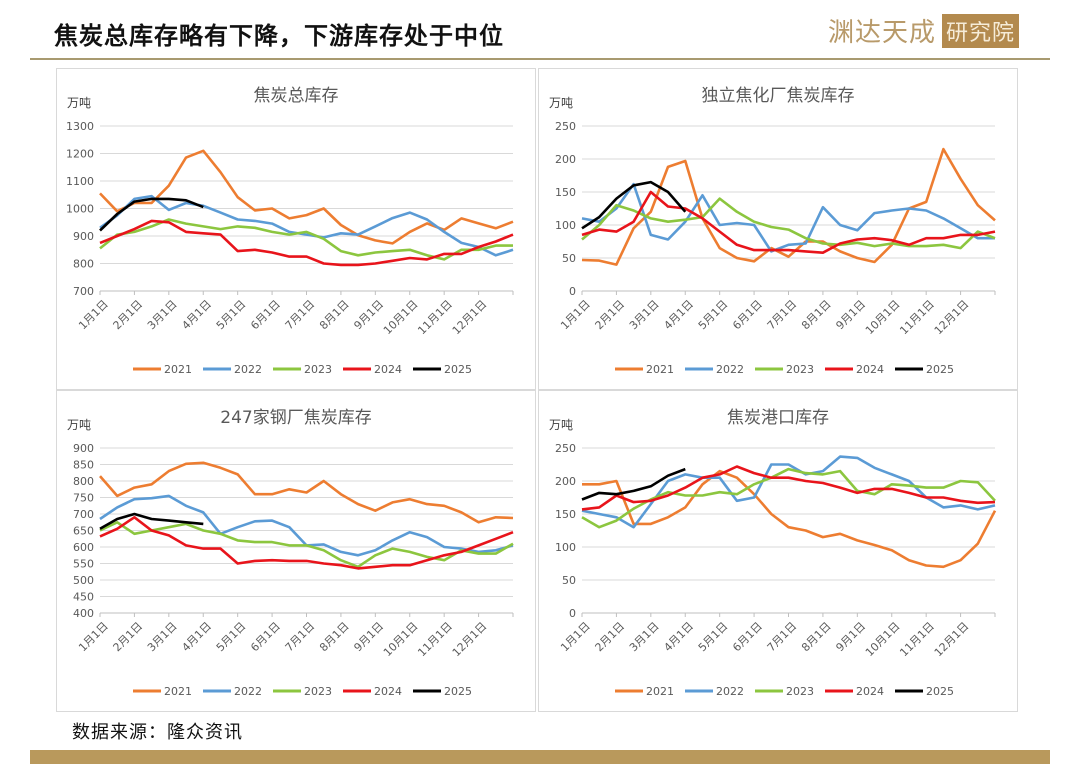  What do you see at coordinates (882, 33) in the screenshot?
I see `logo-text: 渊达天成` at bounding box center [882, 33].